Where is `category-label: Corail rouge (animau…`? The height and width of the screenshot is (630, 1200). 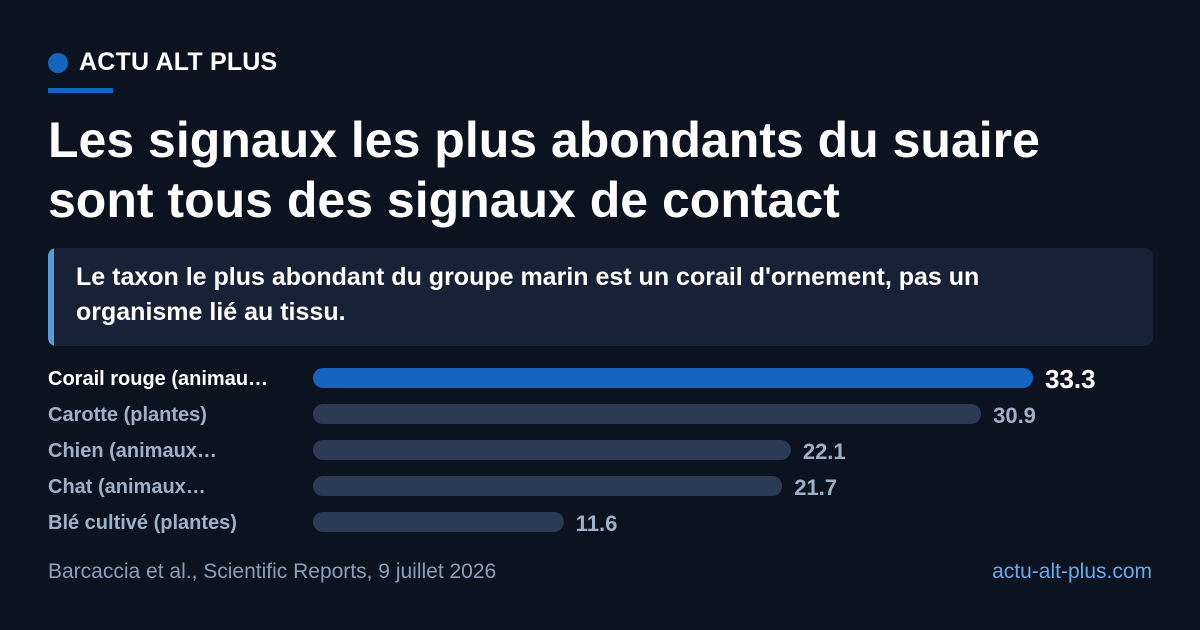 category-label: Corail rouge (animau… is located at coordinates (158, 379).